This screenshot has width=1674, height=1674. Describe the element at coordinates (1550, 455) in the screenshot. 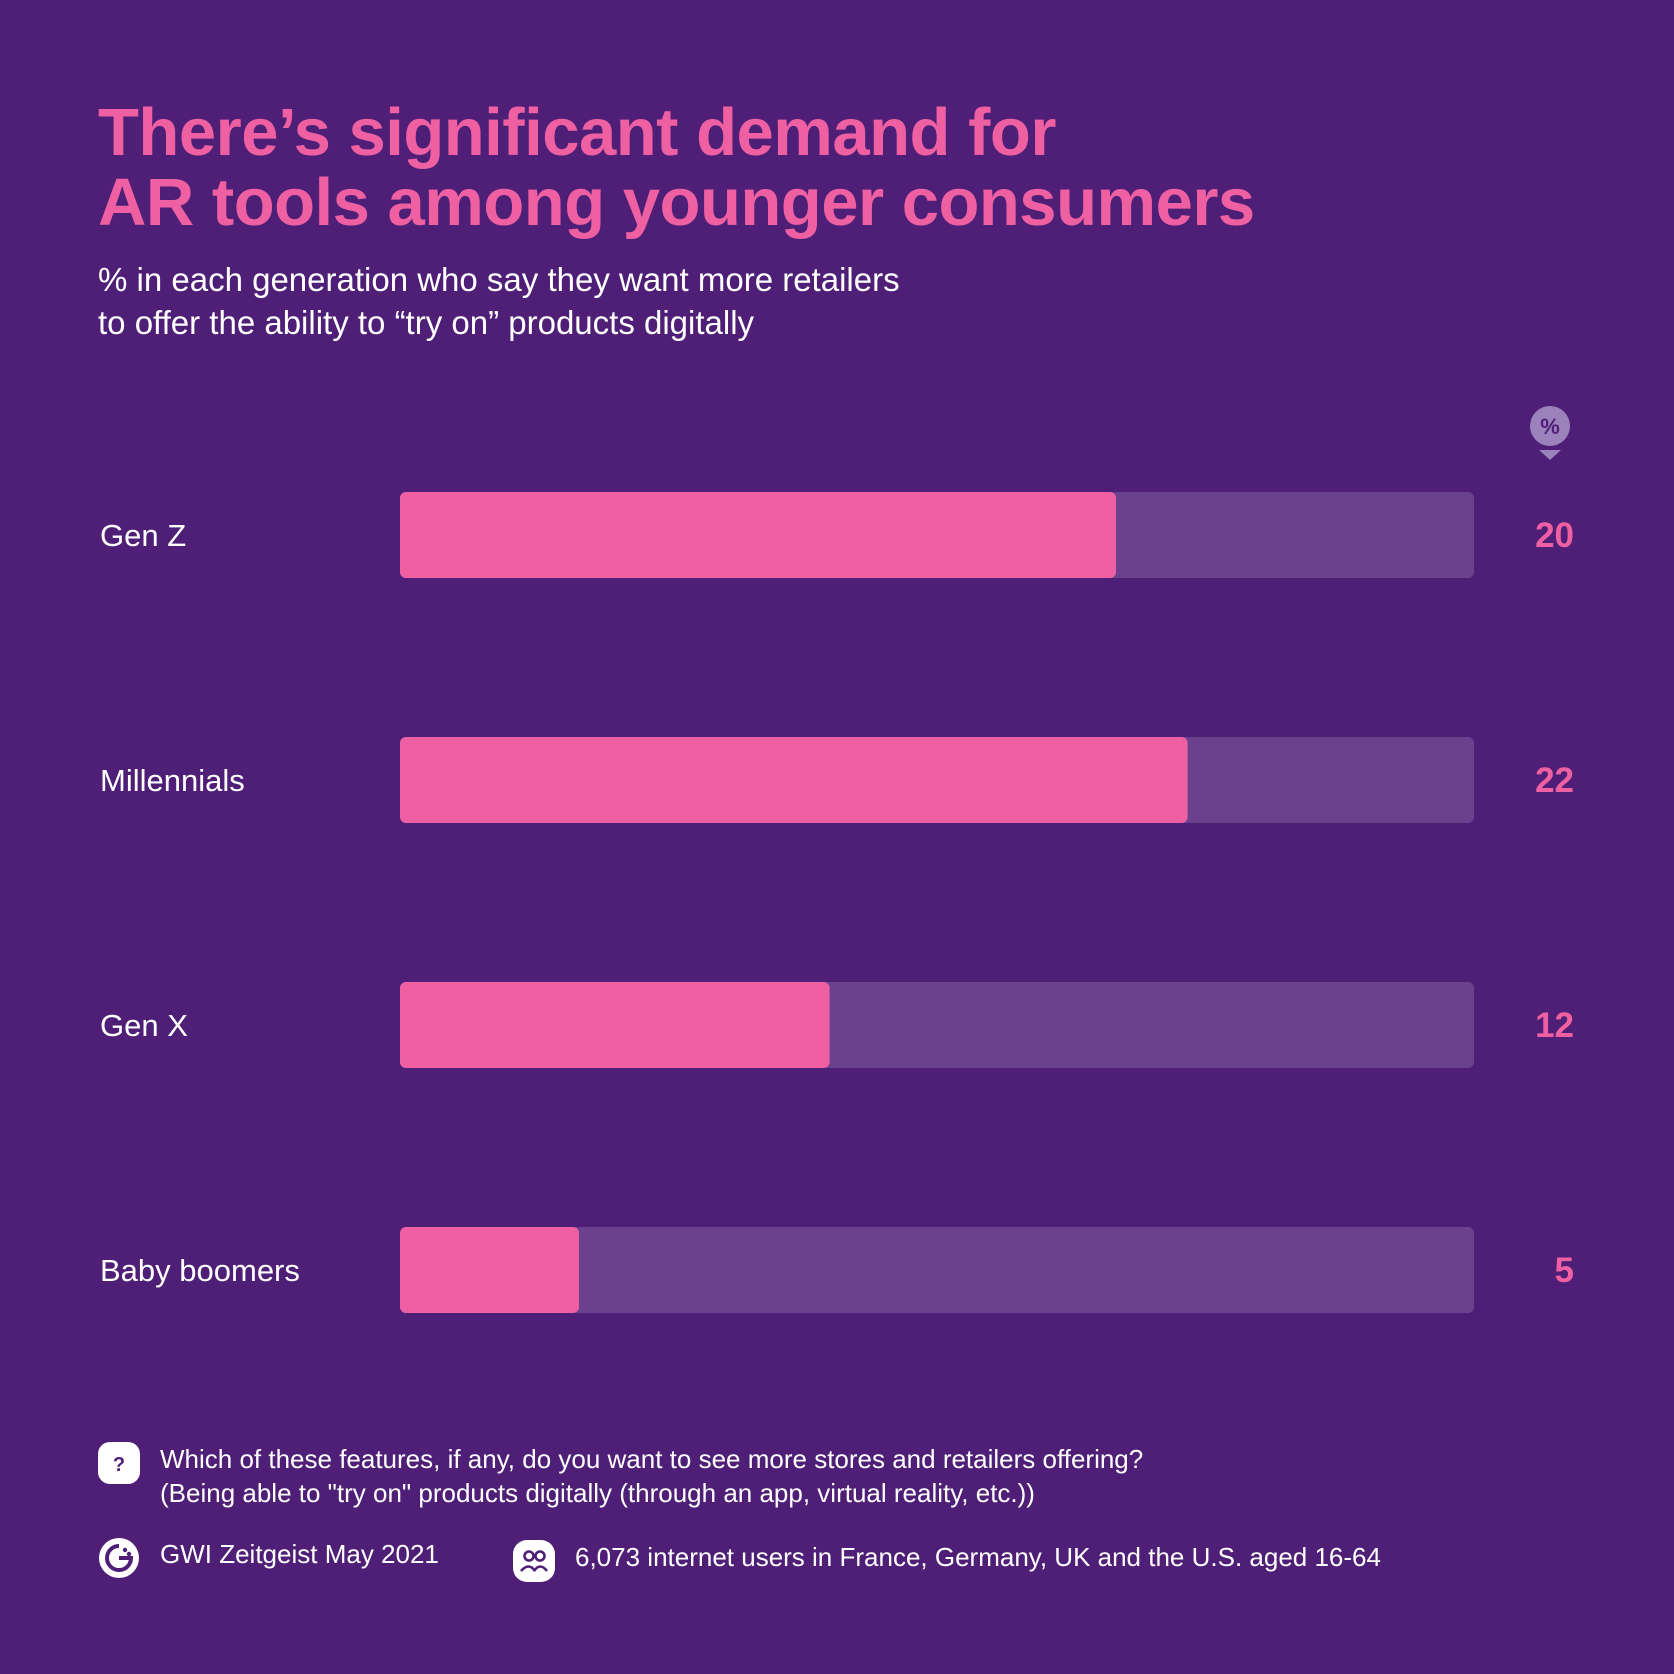

I see `chevron-down-icon` at that location.